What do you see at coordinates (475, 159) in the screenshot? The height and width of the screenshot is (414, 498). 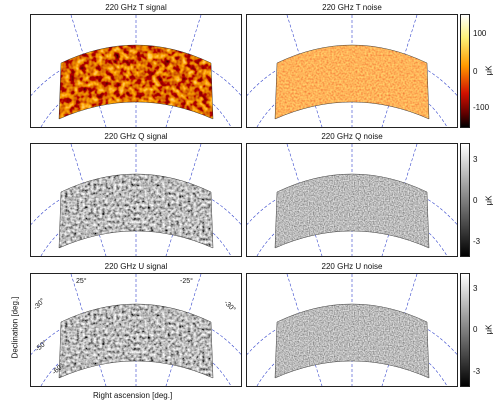 I see `colorbar-q-tick-top: 3` at bounding box center [475, 159].